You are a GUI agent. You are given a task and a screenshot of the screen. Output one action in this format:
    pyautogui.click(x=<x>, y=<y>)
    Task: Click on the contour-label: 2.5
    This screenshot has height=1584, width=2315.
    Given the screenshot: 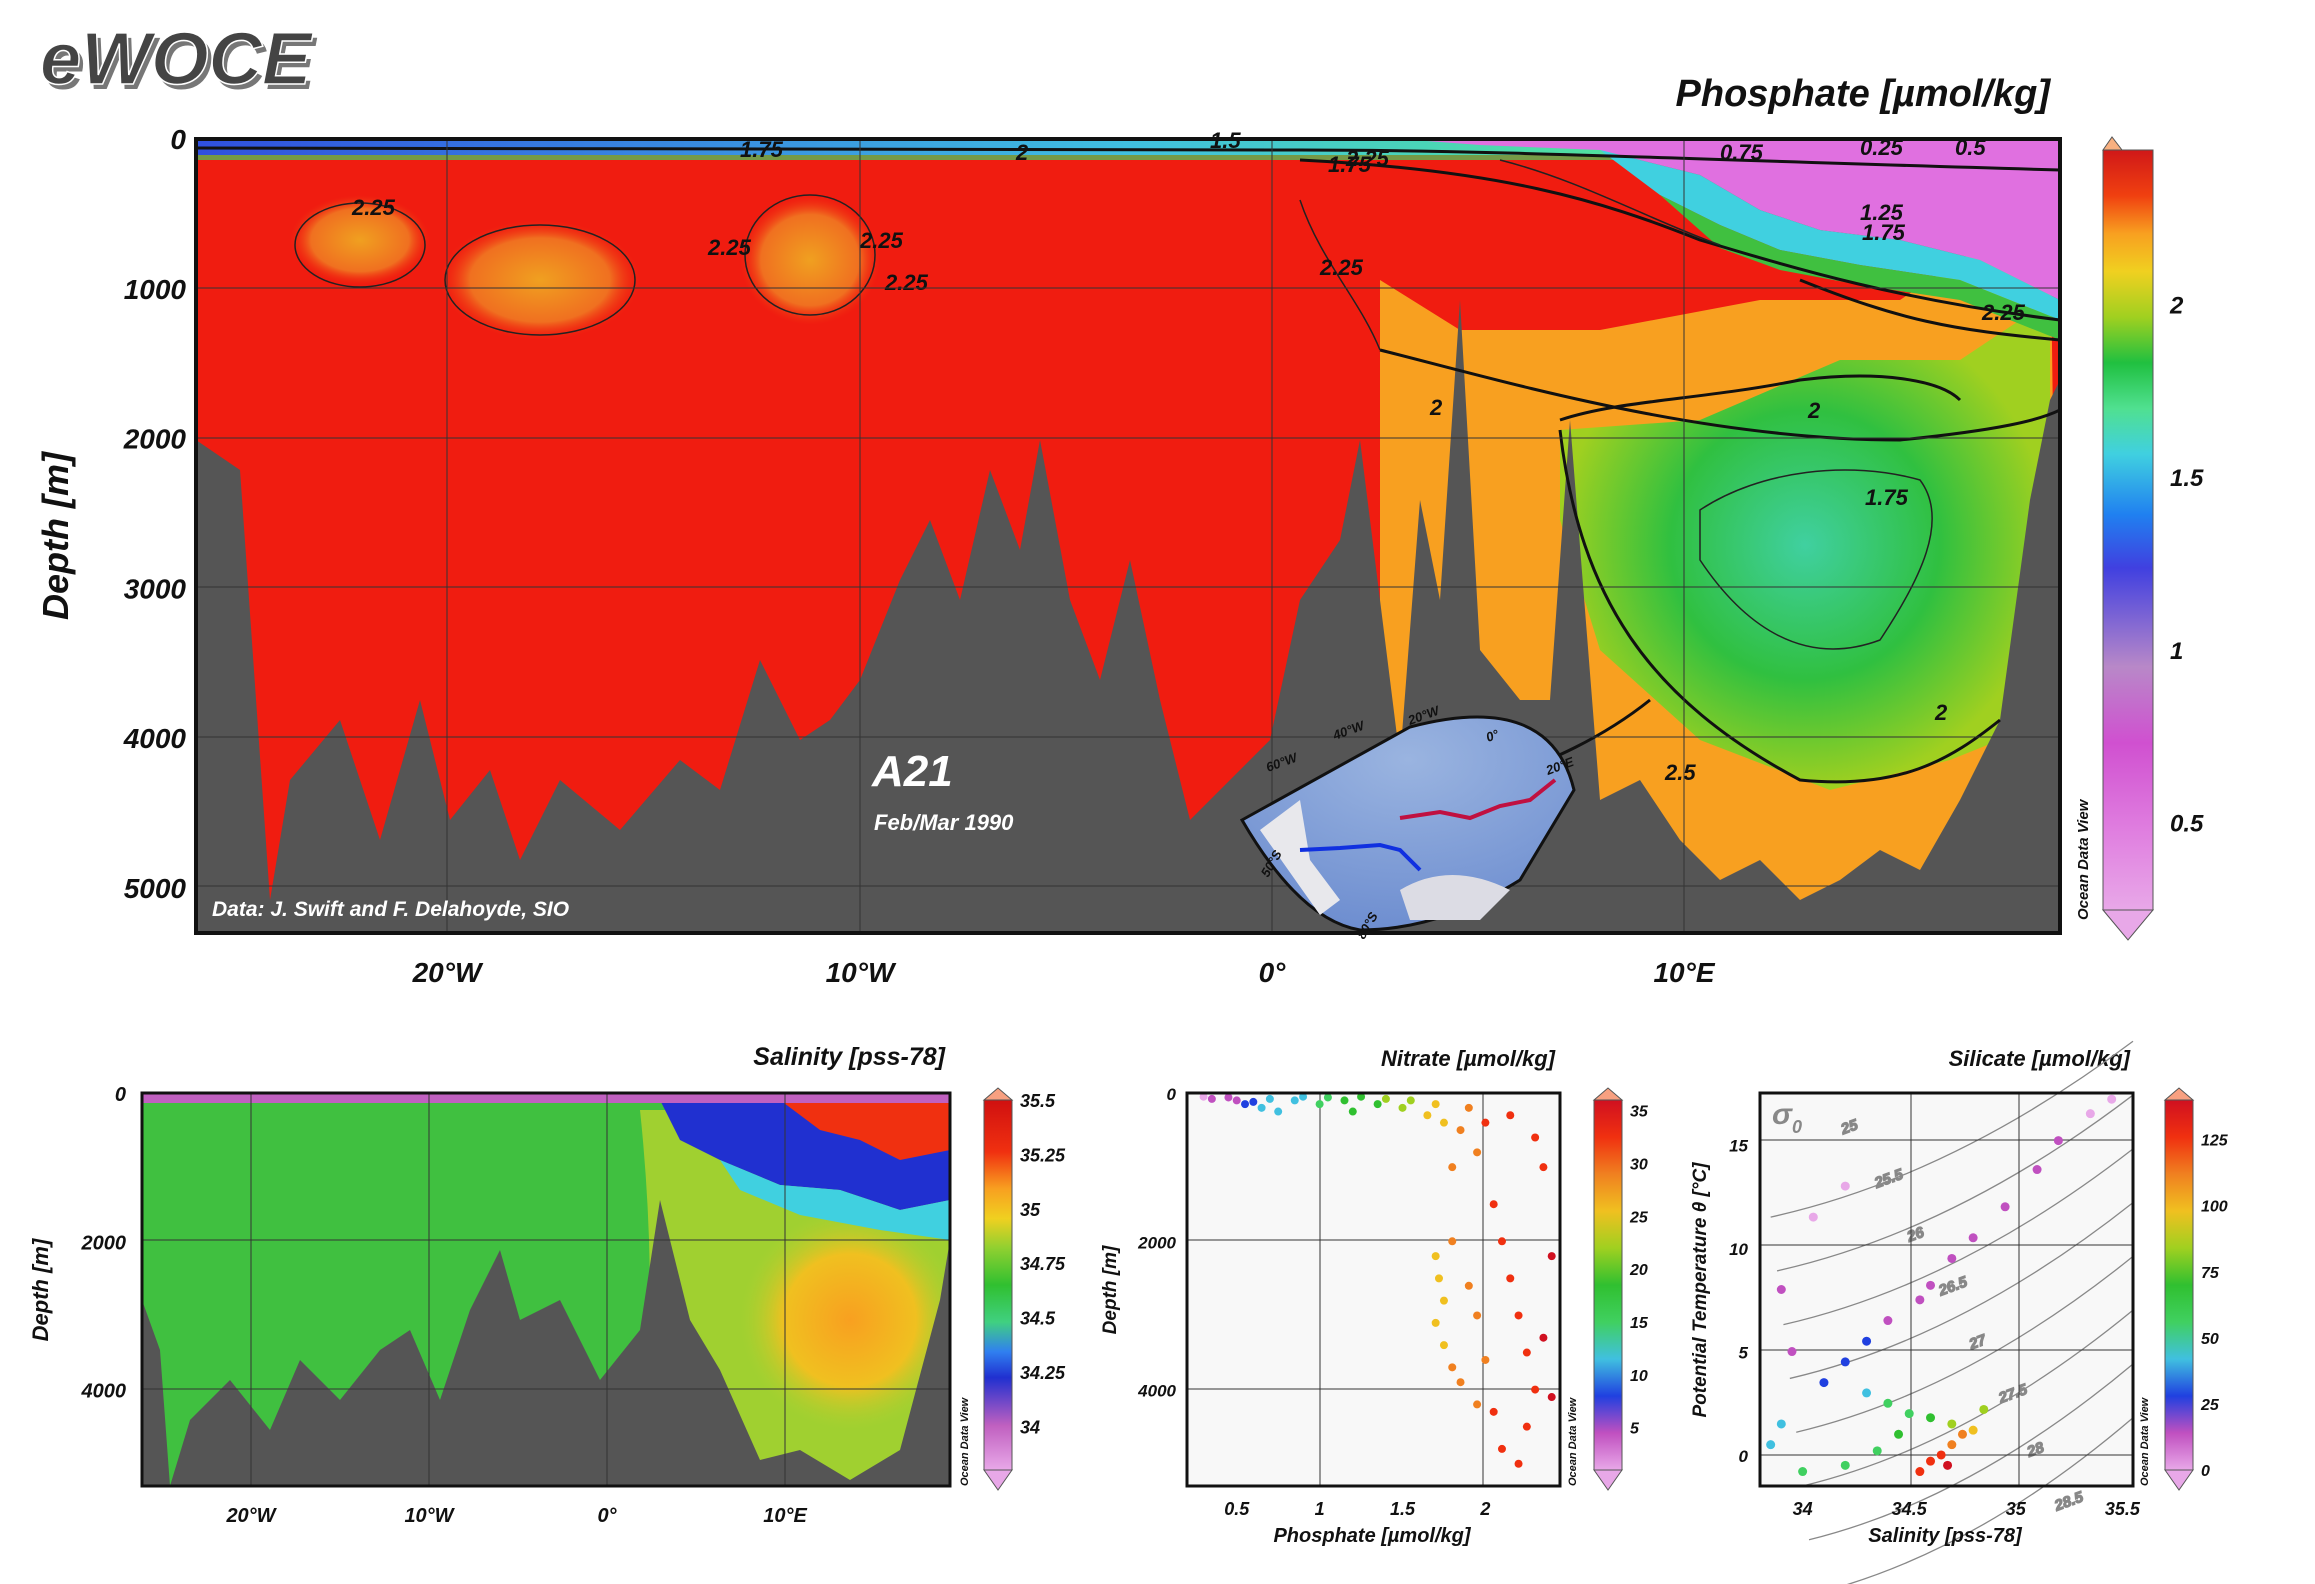 What is the action you would take?
    pyautogui.click(x=1680, y=772)
    